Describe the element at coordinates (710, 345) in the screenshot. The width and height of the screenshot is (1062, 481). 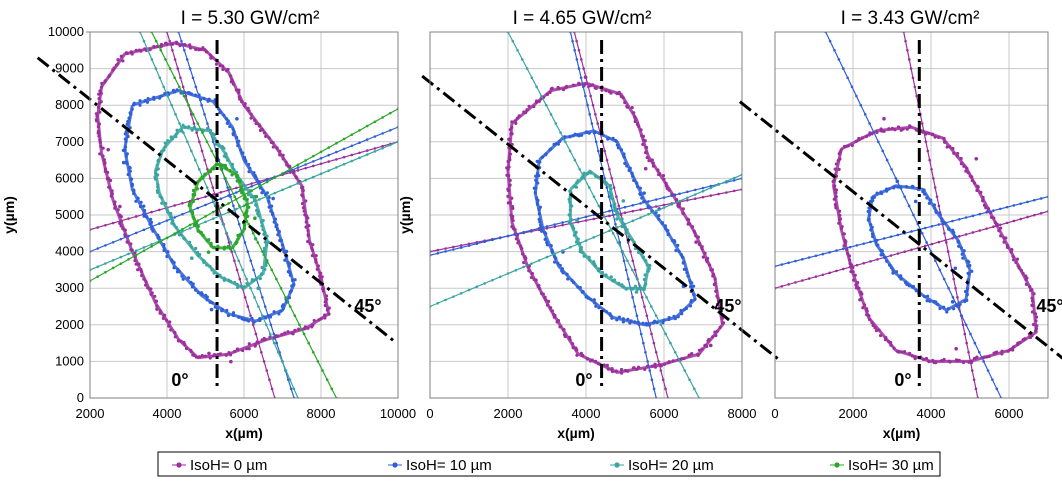
I see `stray-marker` at that location.